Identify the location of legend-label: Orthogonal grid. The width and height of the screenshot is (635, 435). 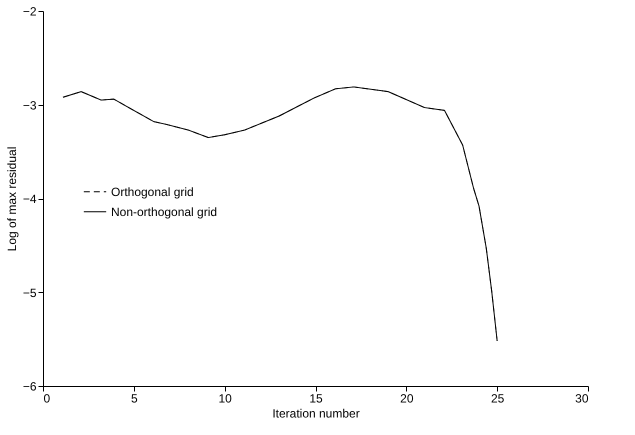
(152, 191).